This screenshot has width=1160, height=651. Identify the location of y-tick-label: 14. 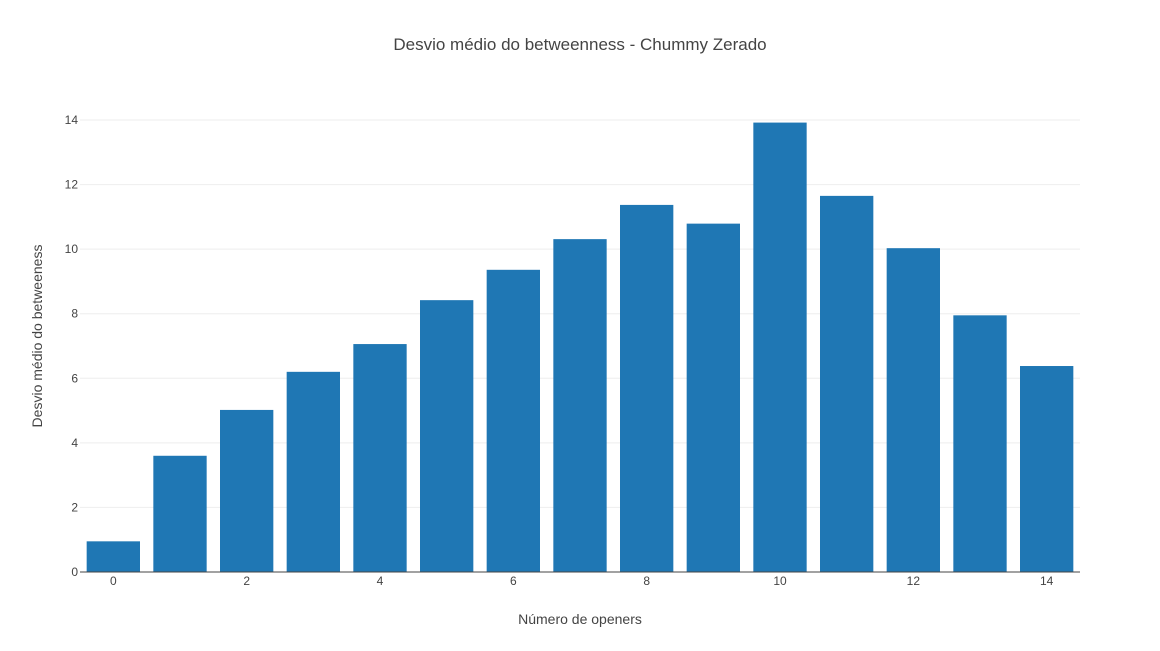
(72, 120).